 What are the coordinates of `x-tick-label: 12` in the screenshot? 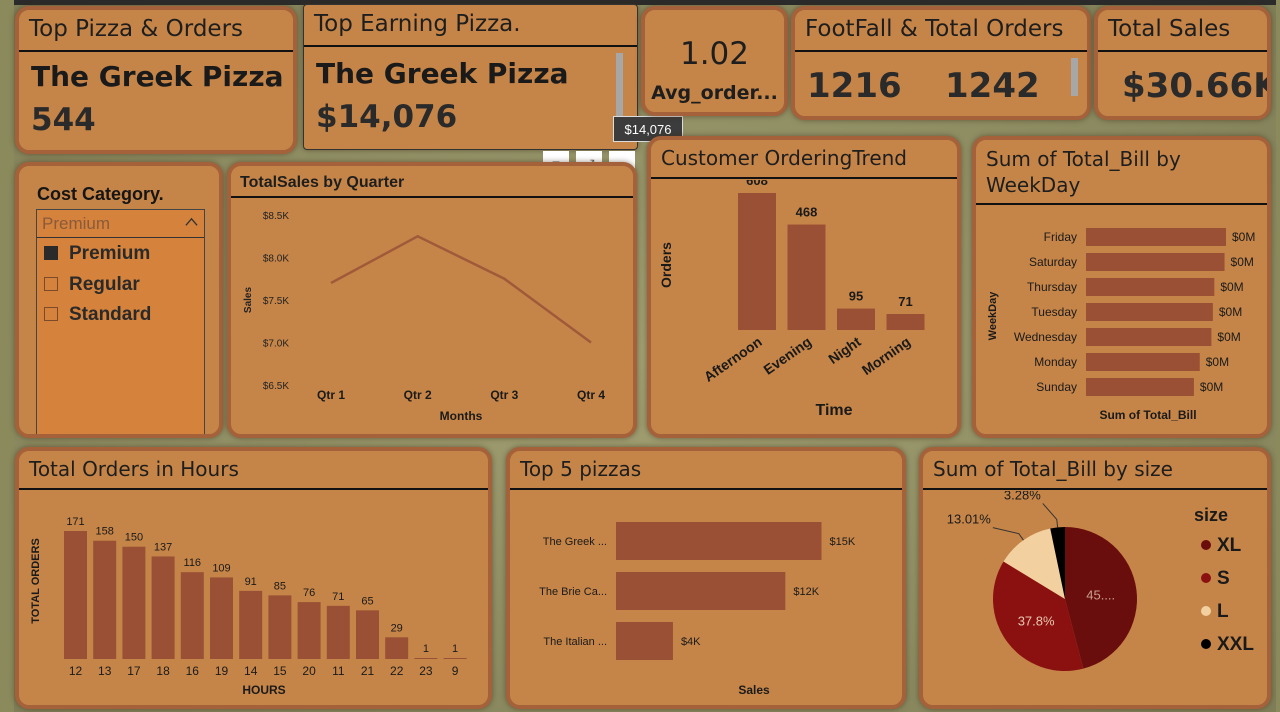 It's located at (76, 671).